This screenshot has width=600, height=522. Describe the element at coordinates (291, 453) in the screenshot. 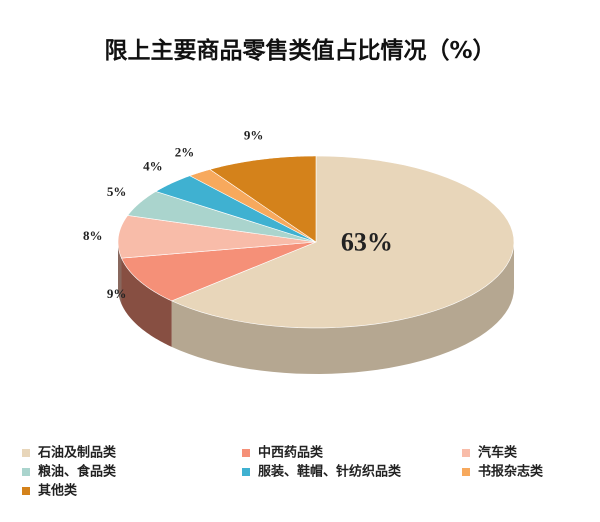

I see `legend-label: 中西药品类` at that location.